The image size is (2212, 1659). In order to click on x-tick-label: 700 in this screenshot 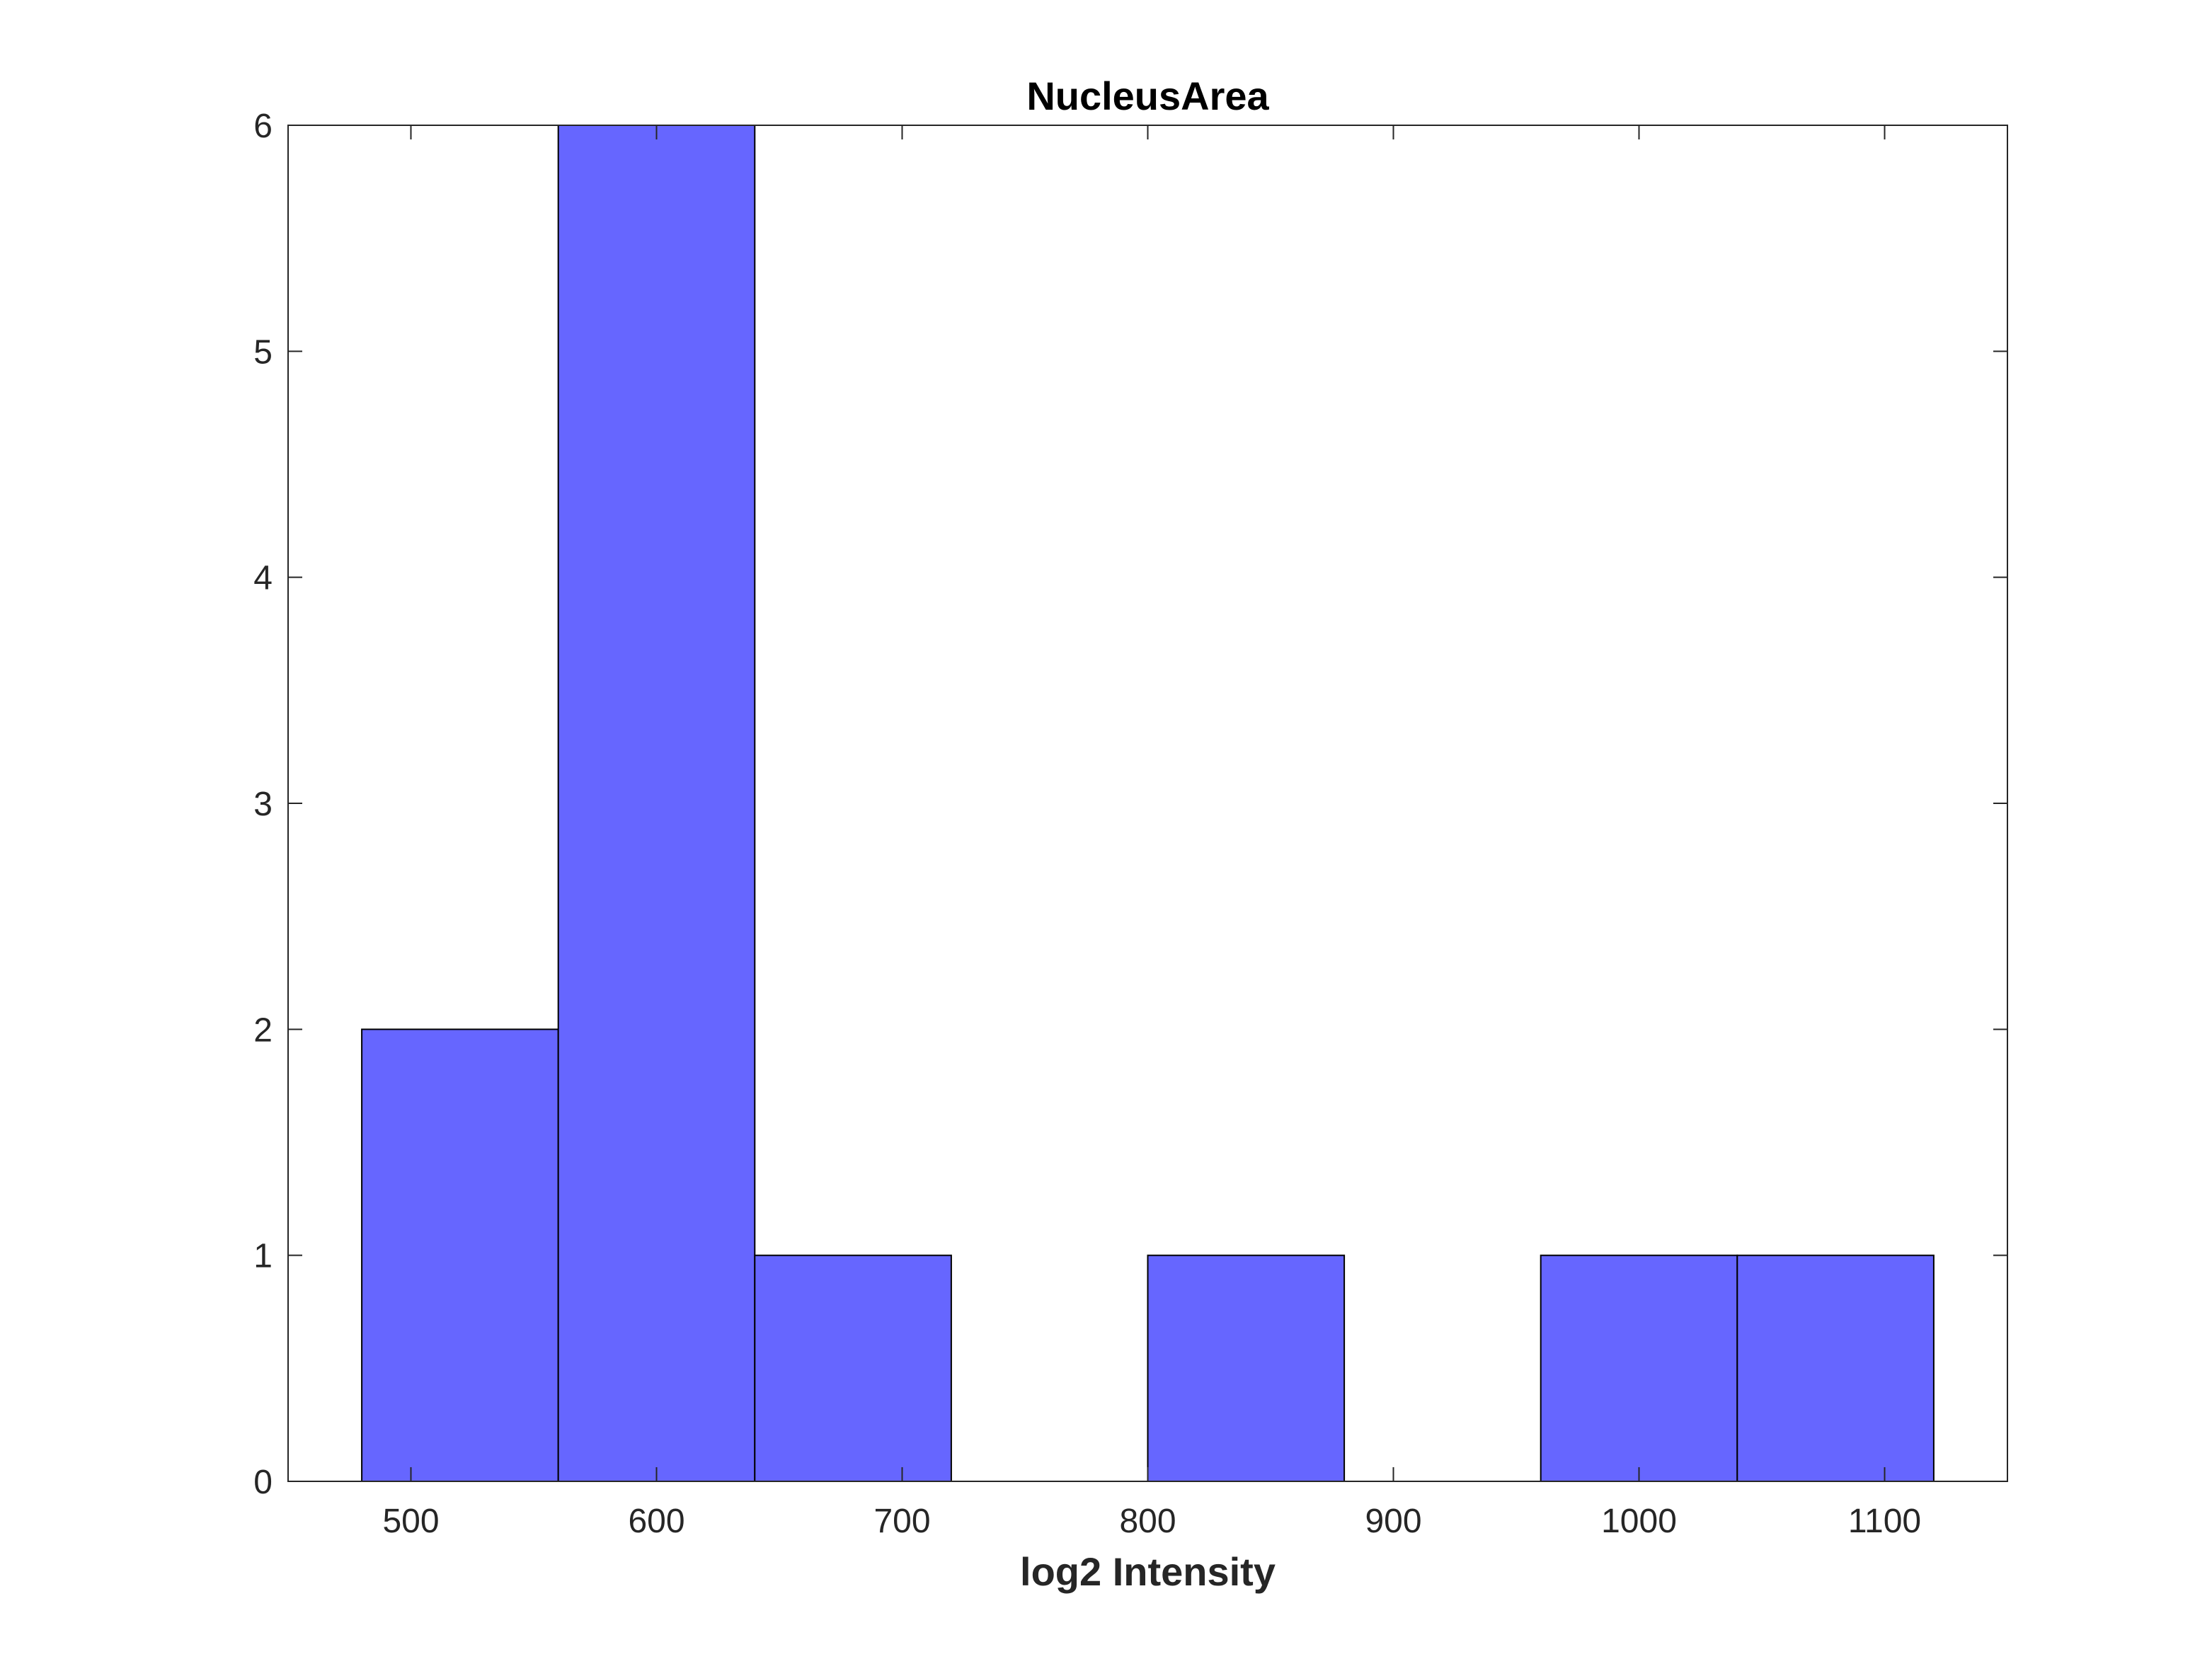, I will do `click(902, 1521)`.